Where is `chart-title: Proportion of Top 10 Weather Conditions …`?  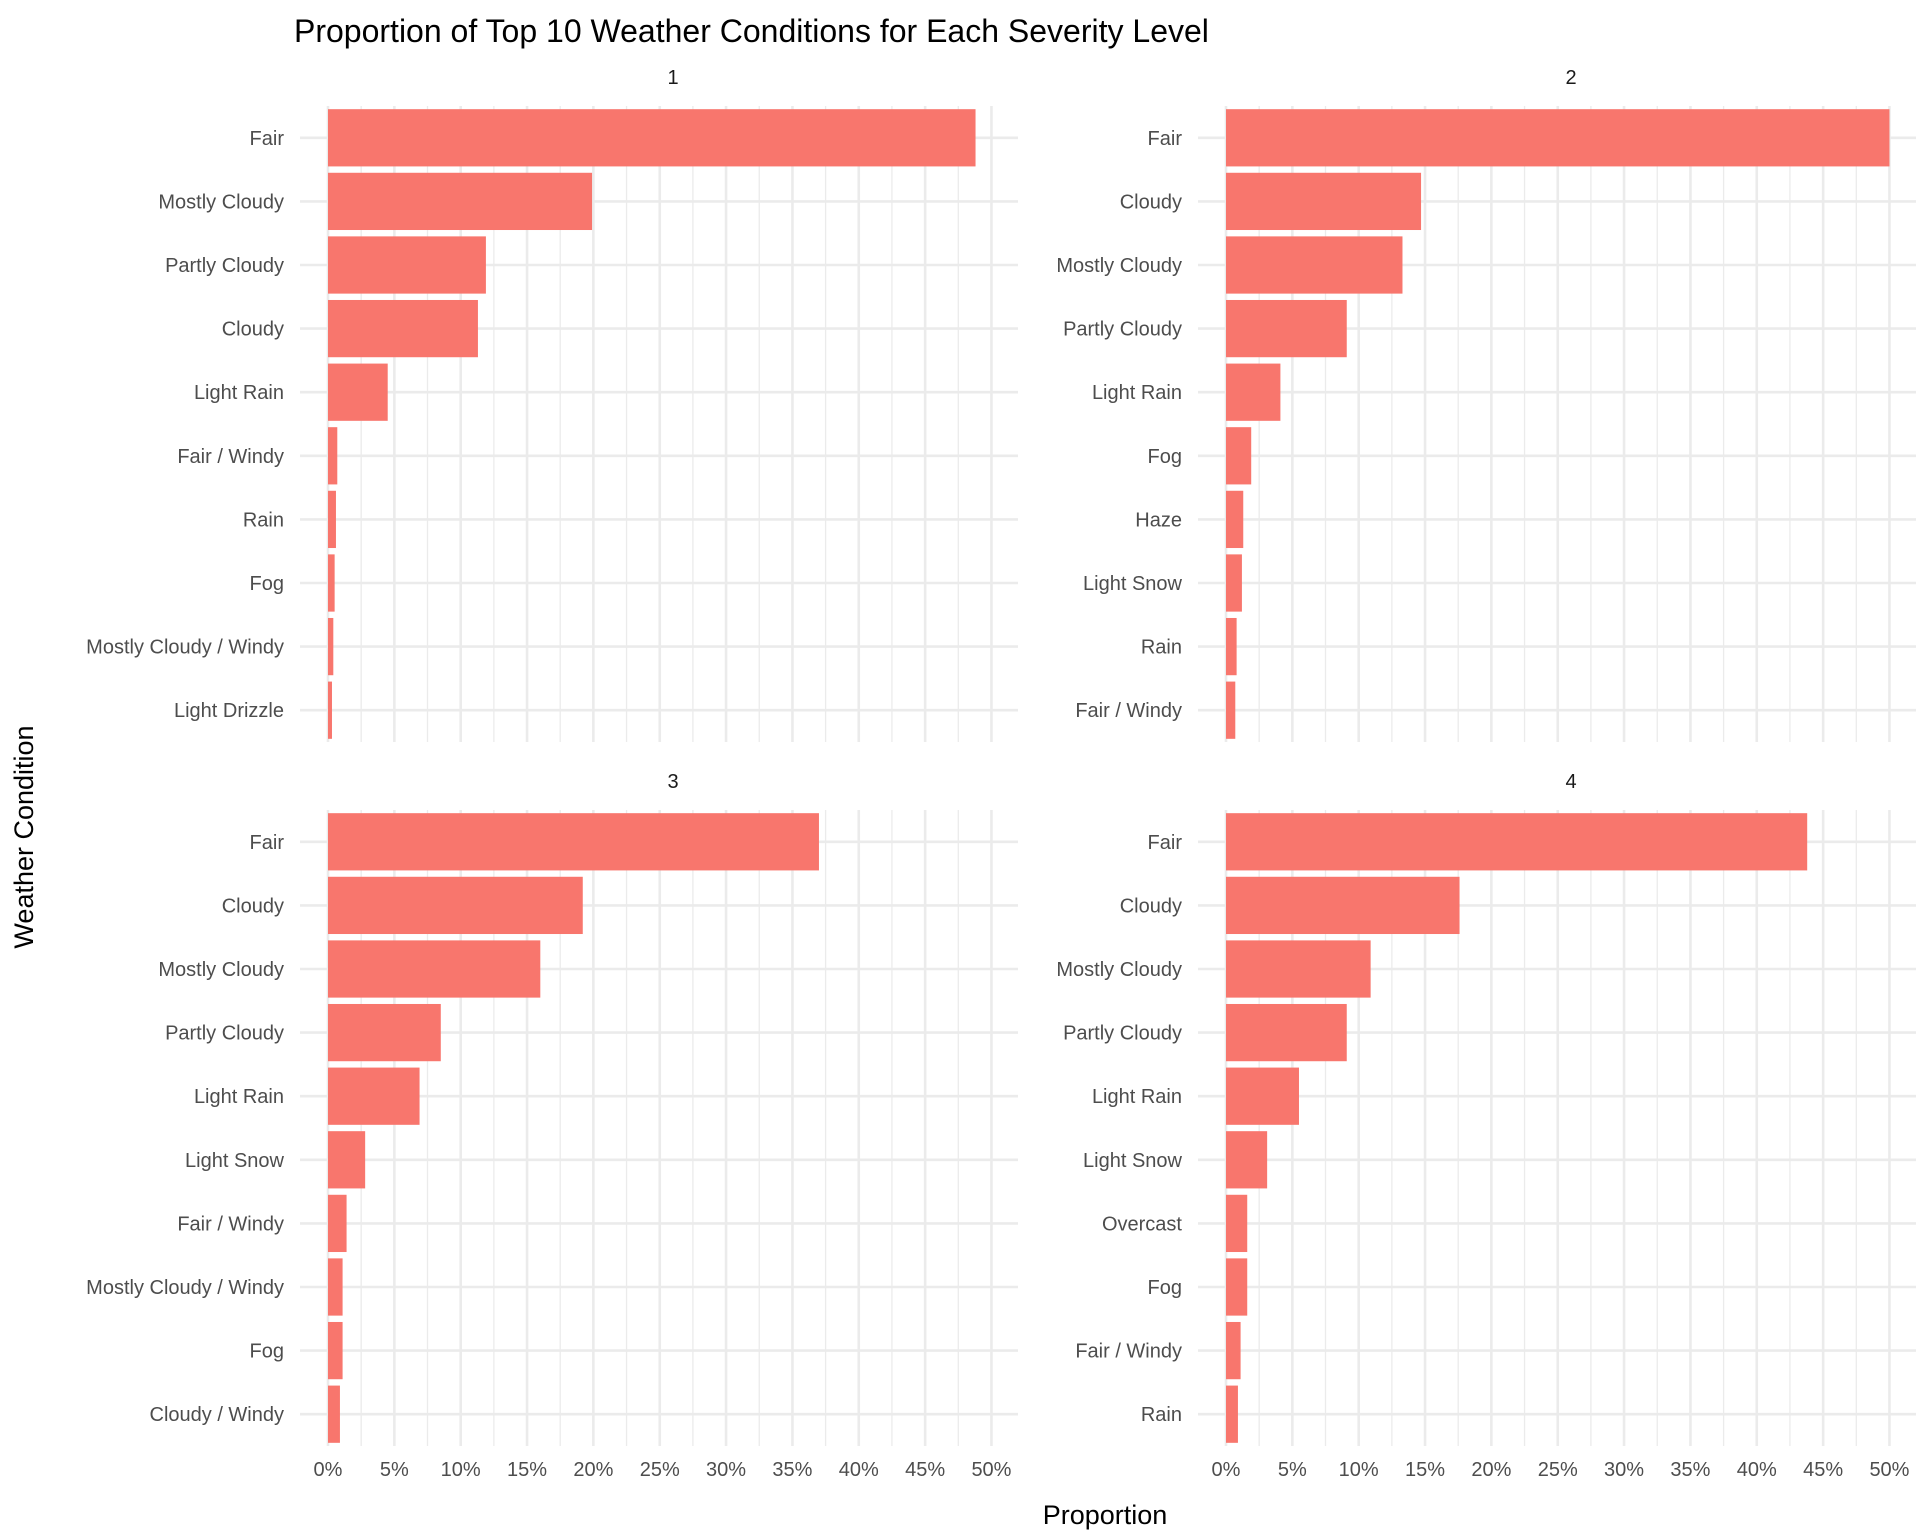
chart-title: Proportion of Top 10 Weather Conditions … is located at coordinates (751, 31).